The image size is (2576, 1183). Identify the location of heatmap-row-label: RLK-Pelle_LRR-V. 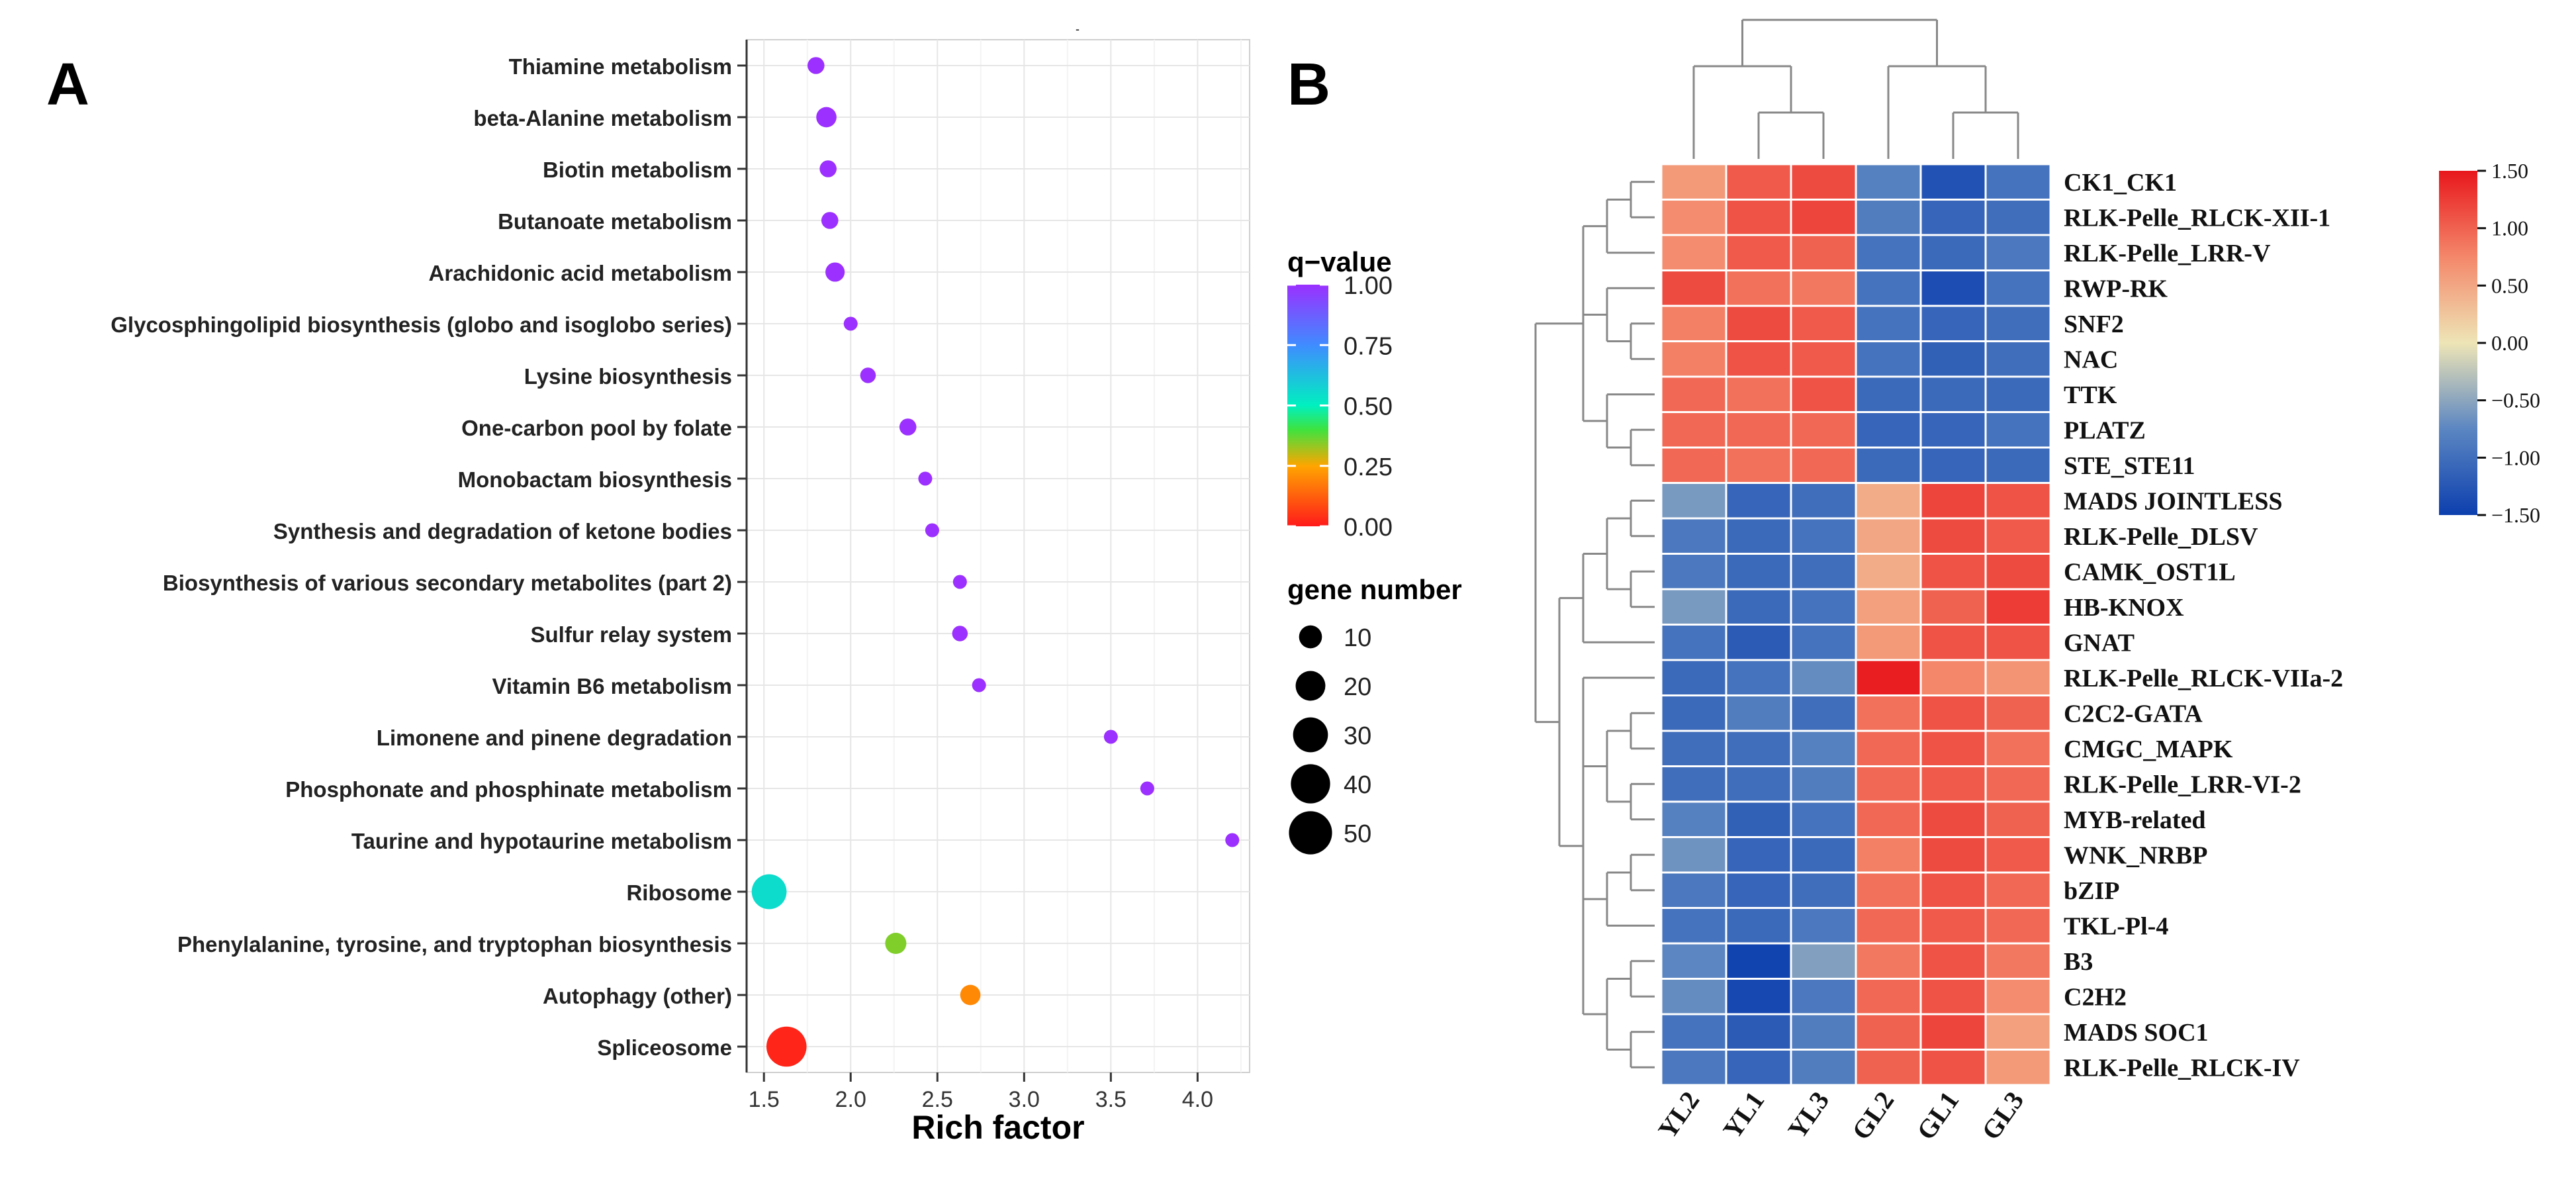
(2167, 253).